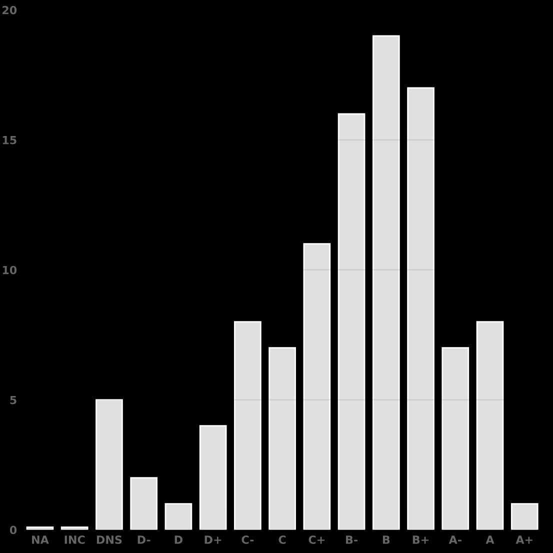  Describe the element at coordinates (178, 540) in the screenshot. I see `x-tick-label: D` at that location.